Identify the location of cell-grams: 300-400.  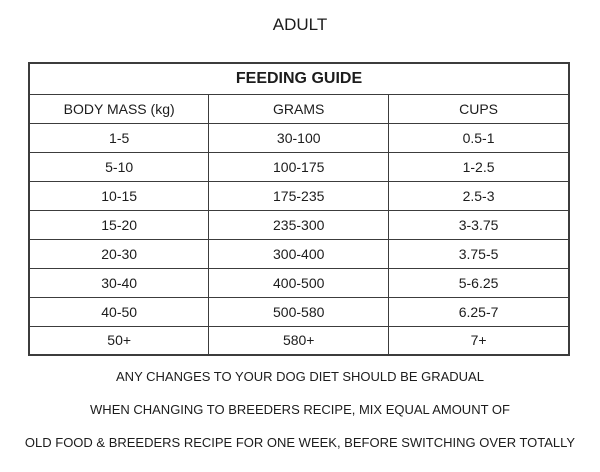
(299, 253).